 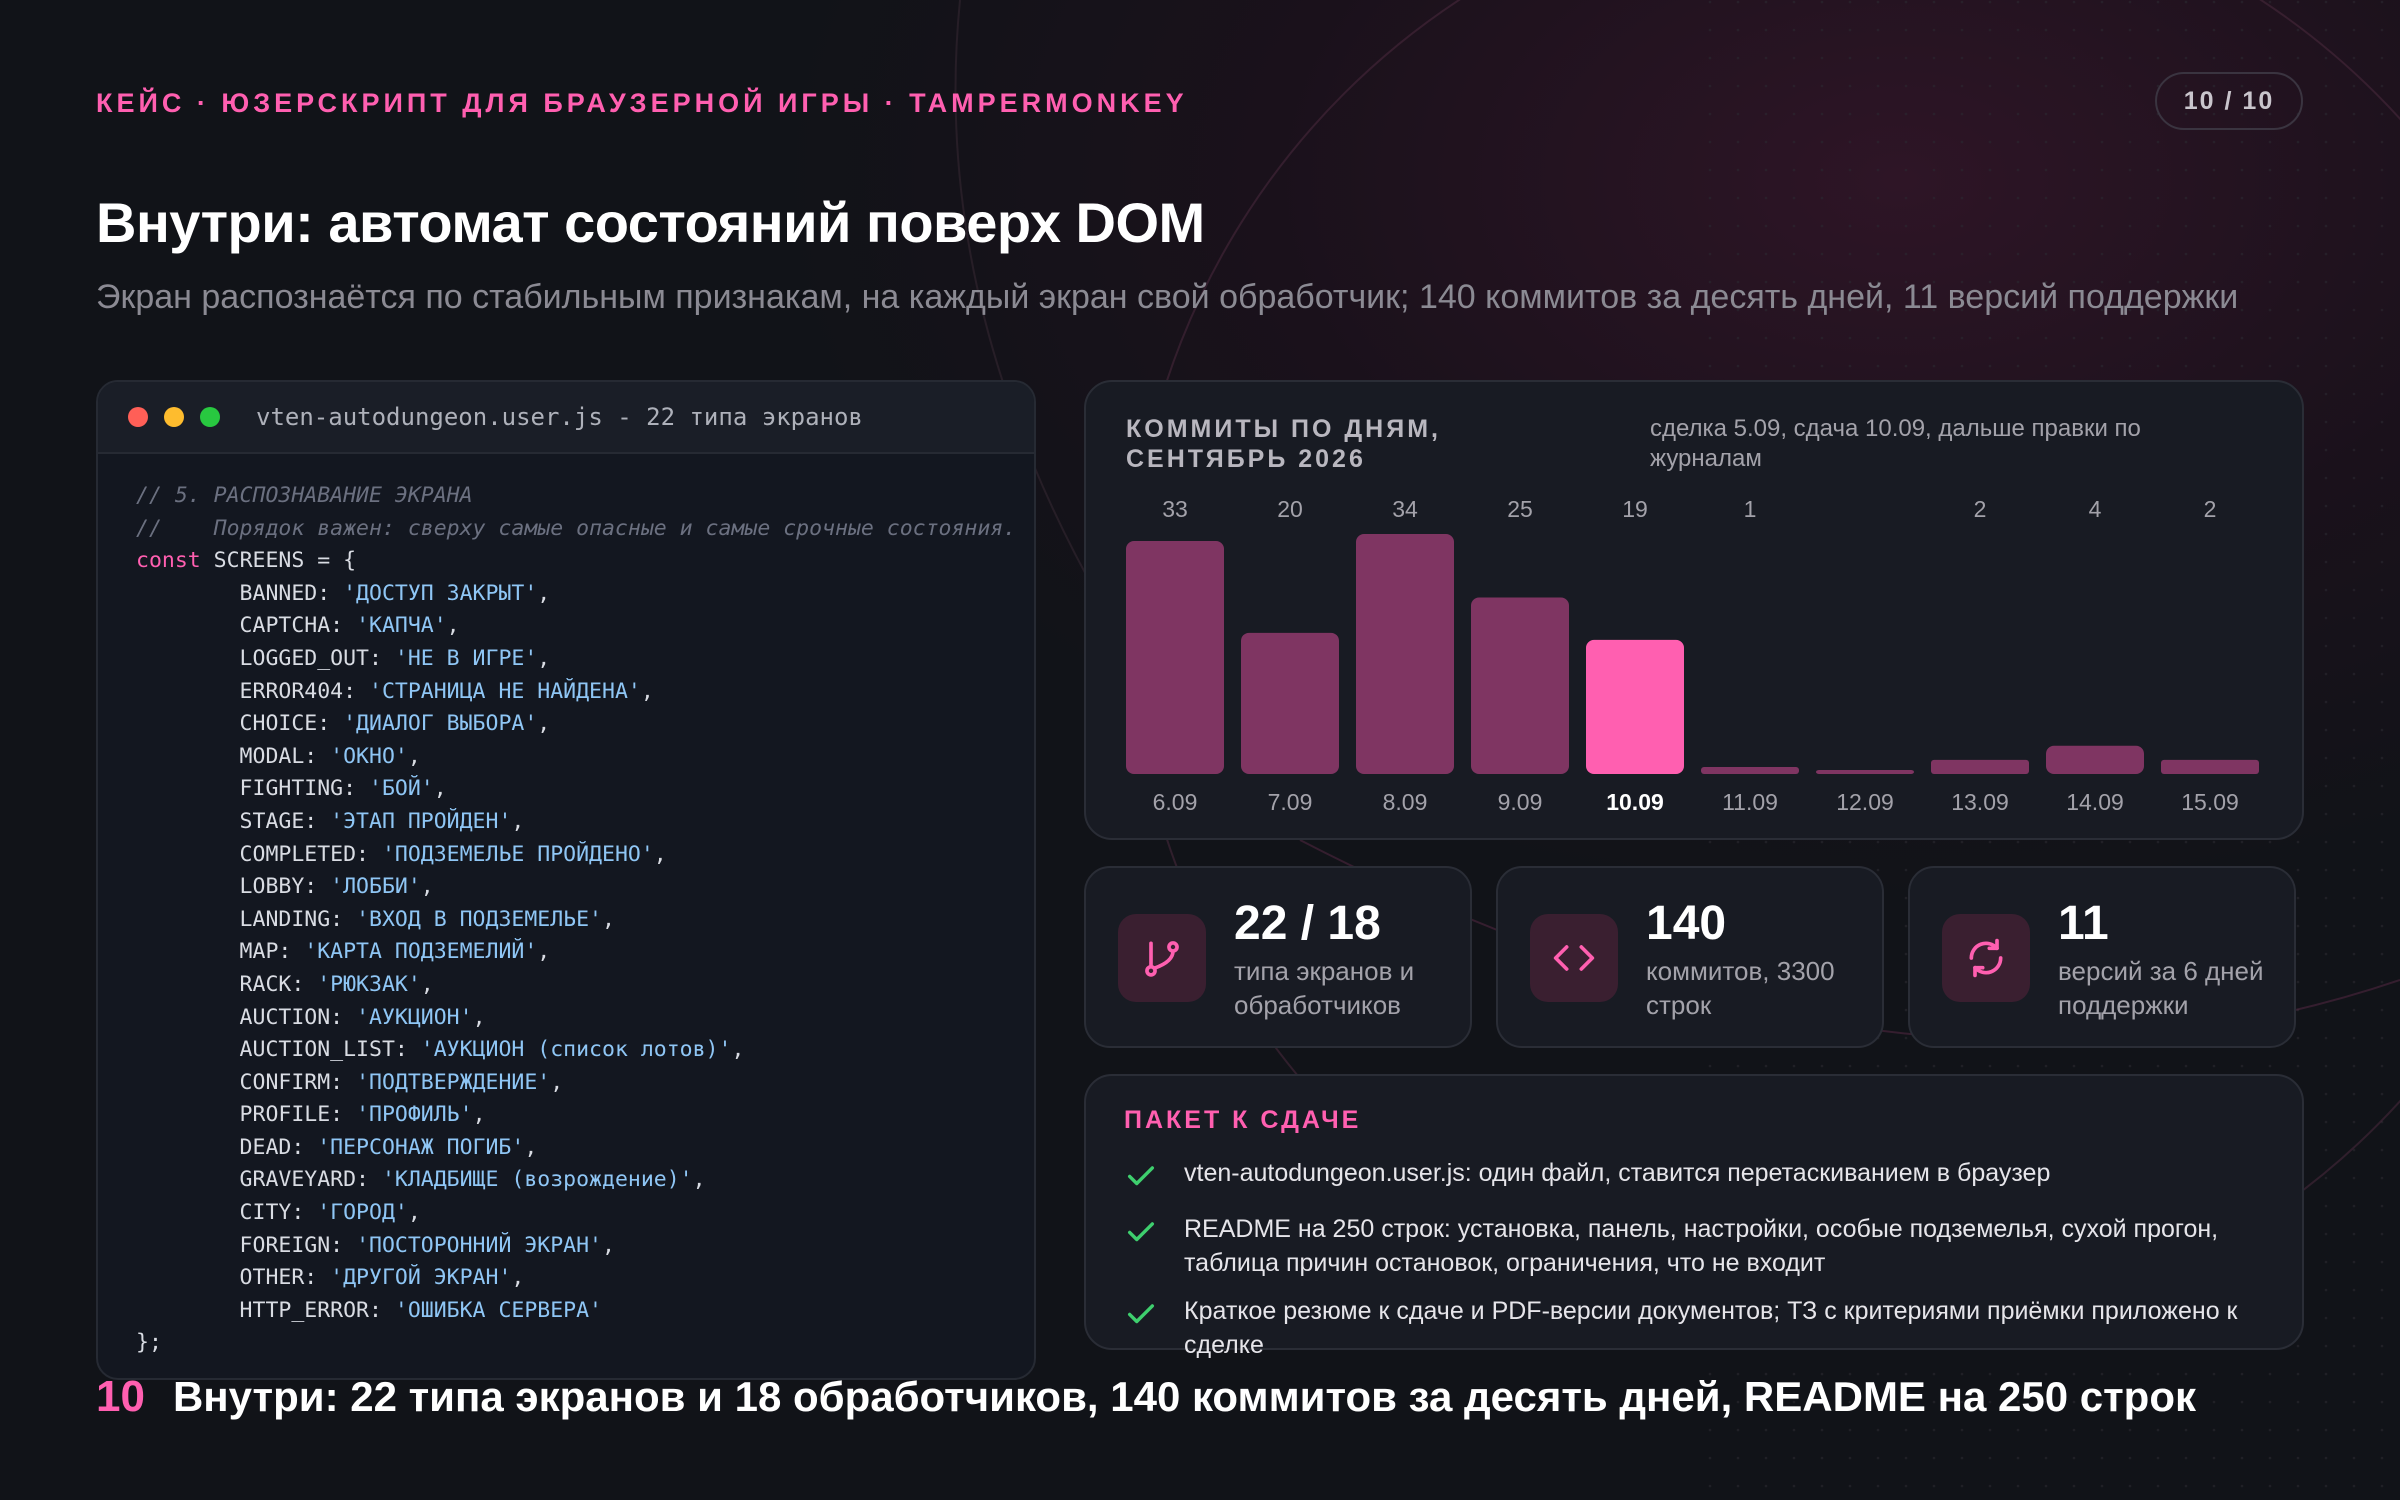 I want to click on x-tick-label: 7.09, so click(x=1290, y=802).